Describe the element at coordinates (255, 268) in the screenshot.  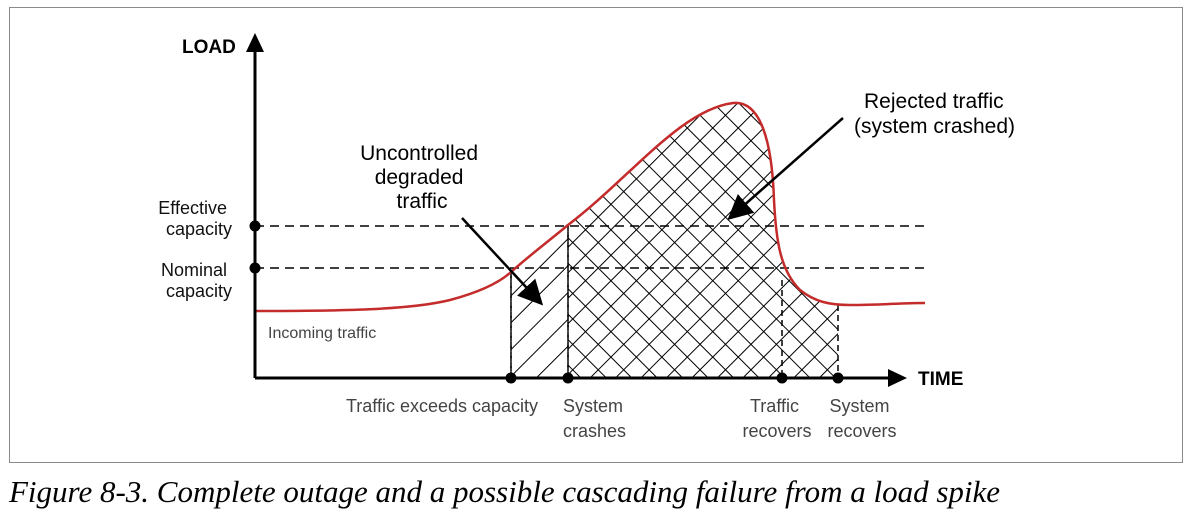
I see `nominal-capacity-dot` at that location.